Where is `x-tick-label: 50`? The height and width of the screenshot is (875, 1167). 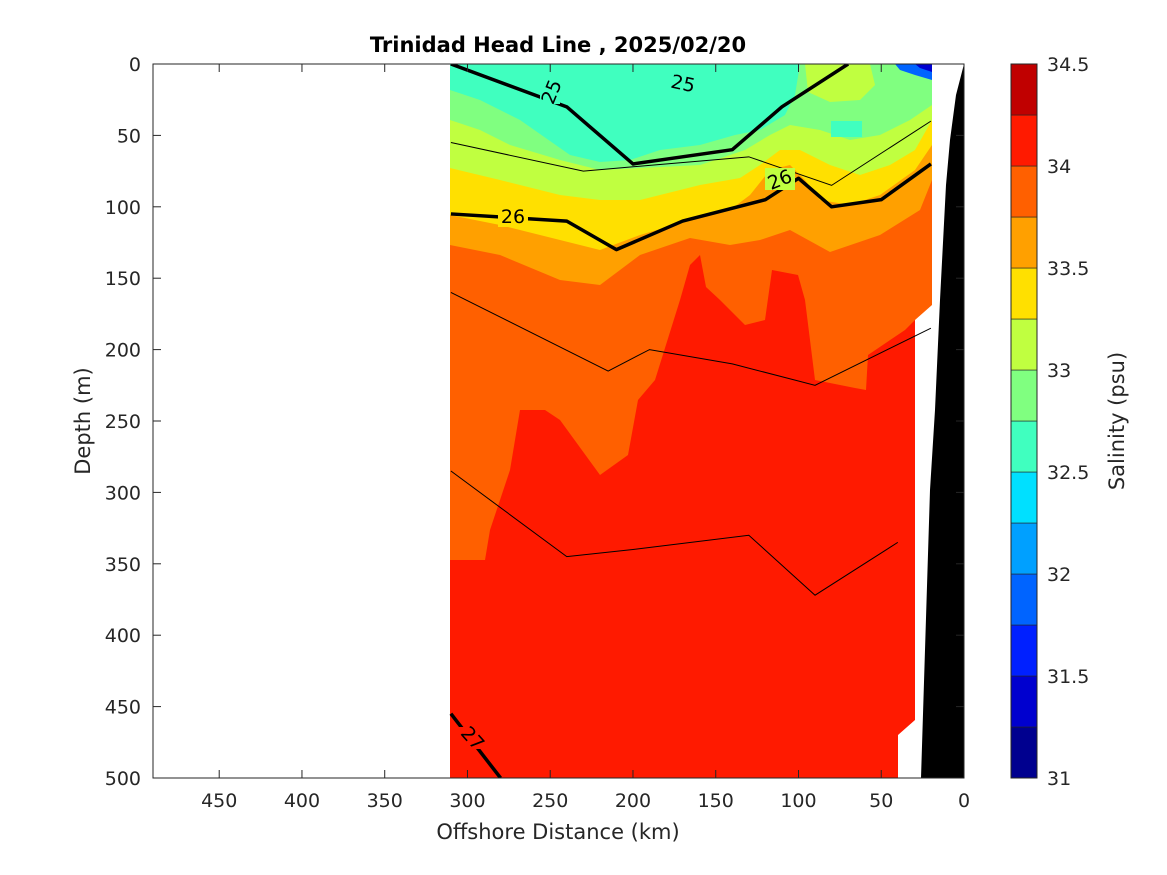
x-tick-label: 50 is located at coordinates (881, 801).